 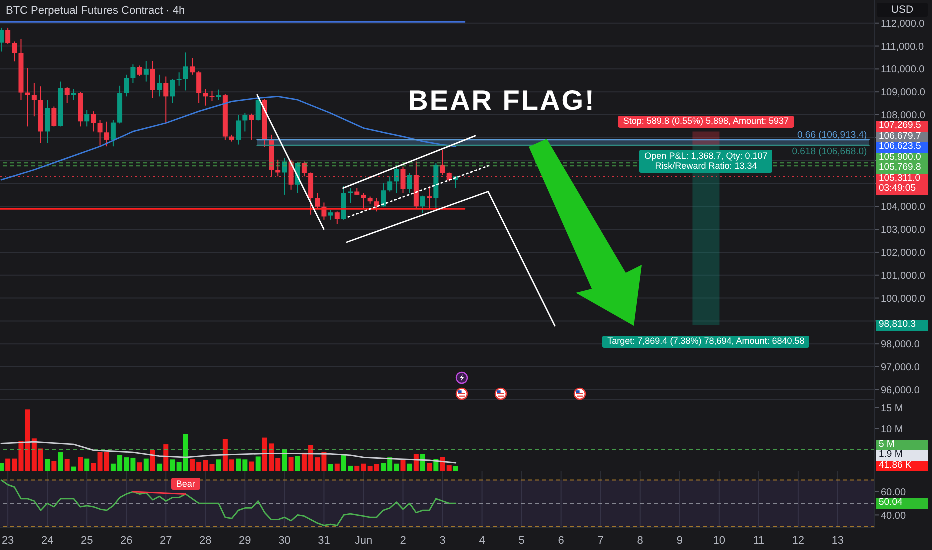 What do you see at coordinates (830, 152) in the screenshot?
I see `series-label: 0.618 (106,668.0)` at bounding box center [830, 152].